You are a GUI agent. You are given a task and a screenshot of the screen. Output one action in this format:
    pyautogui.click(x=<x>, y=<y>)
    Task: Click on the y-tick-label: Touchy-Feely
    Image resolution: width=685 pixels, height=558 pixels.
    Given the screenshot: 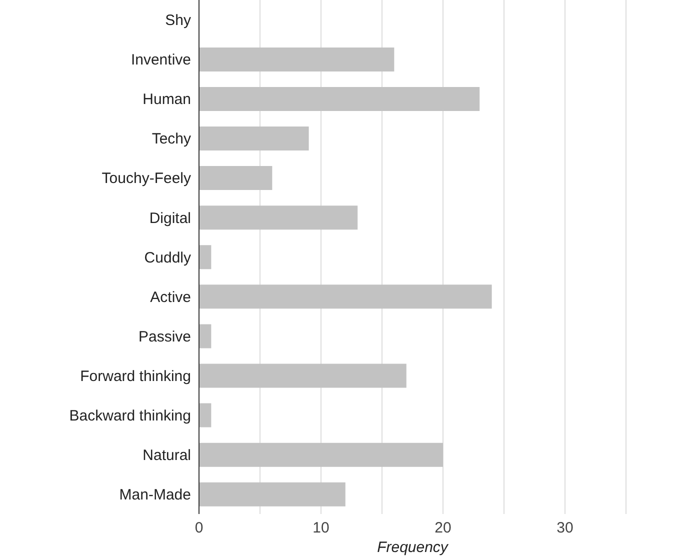 What is the action you would take?
    pyautogui.click(x=147, y=179)
    